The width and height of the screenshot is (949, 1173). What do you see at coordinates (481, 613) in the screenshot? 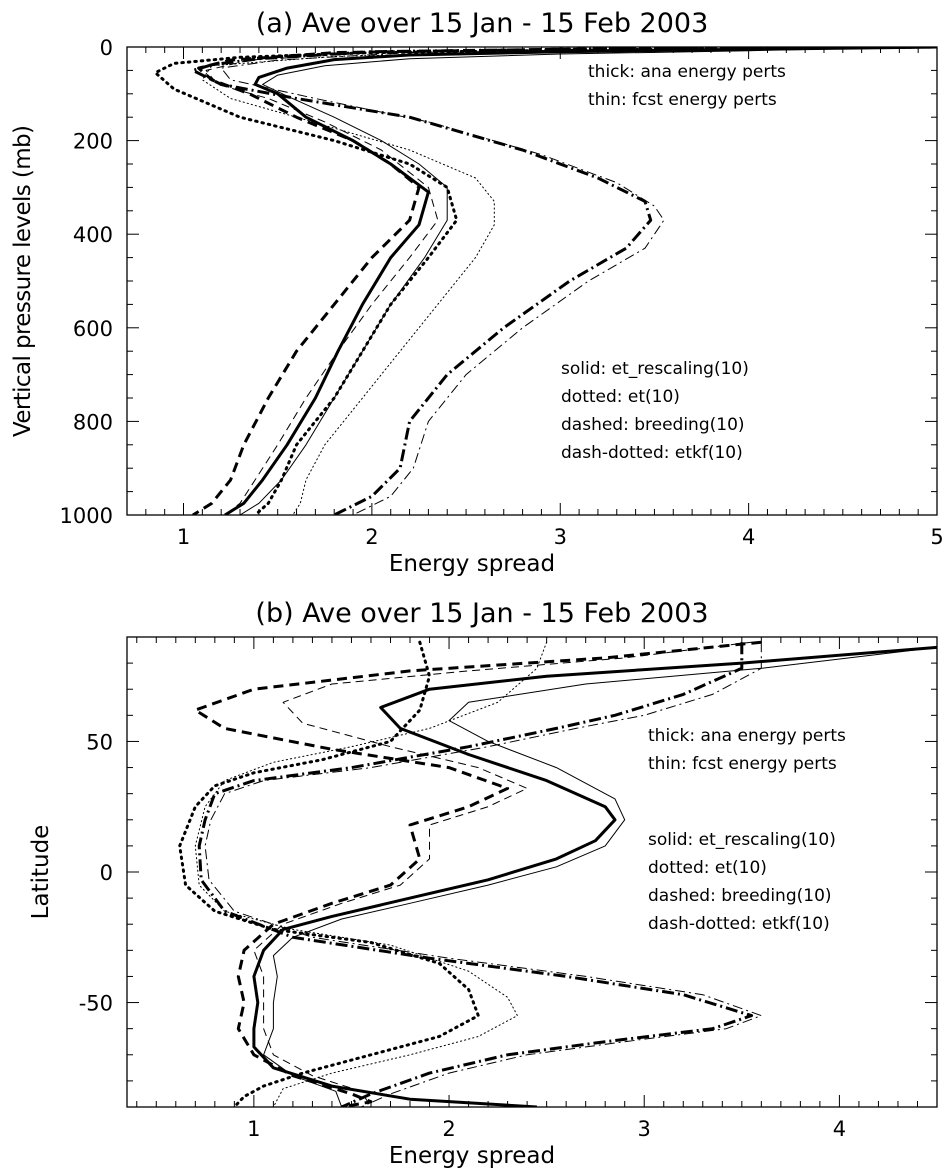
I see `chart-title: (b) Ave over 15 Jan - 15 Feb 2003` at bounding box center [481, 613].